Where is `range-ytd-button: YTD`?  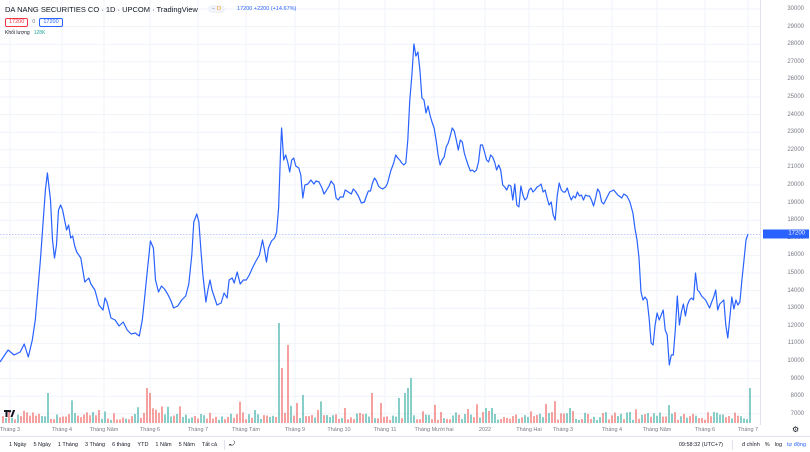
range-ytd-button: YTD is located at coordinates (143, 444).